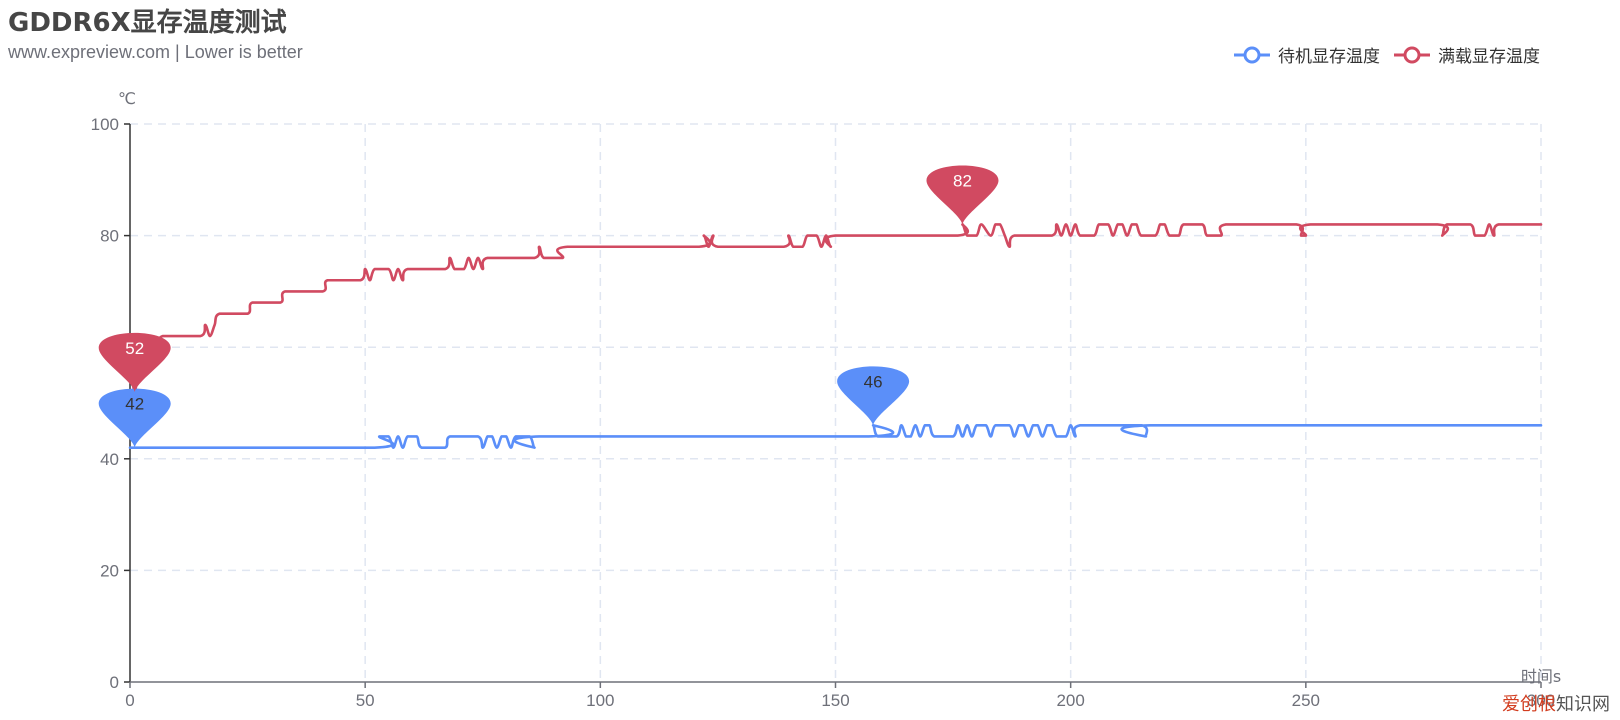 Image resolution: width=1620 pixels, height=720 pixels. Describe the element at coordinates (1329, 57) in the screenshot. I see `legend-label-idle: 待机显存温度` at that location.